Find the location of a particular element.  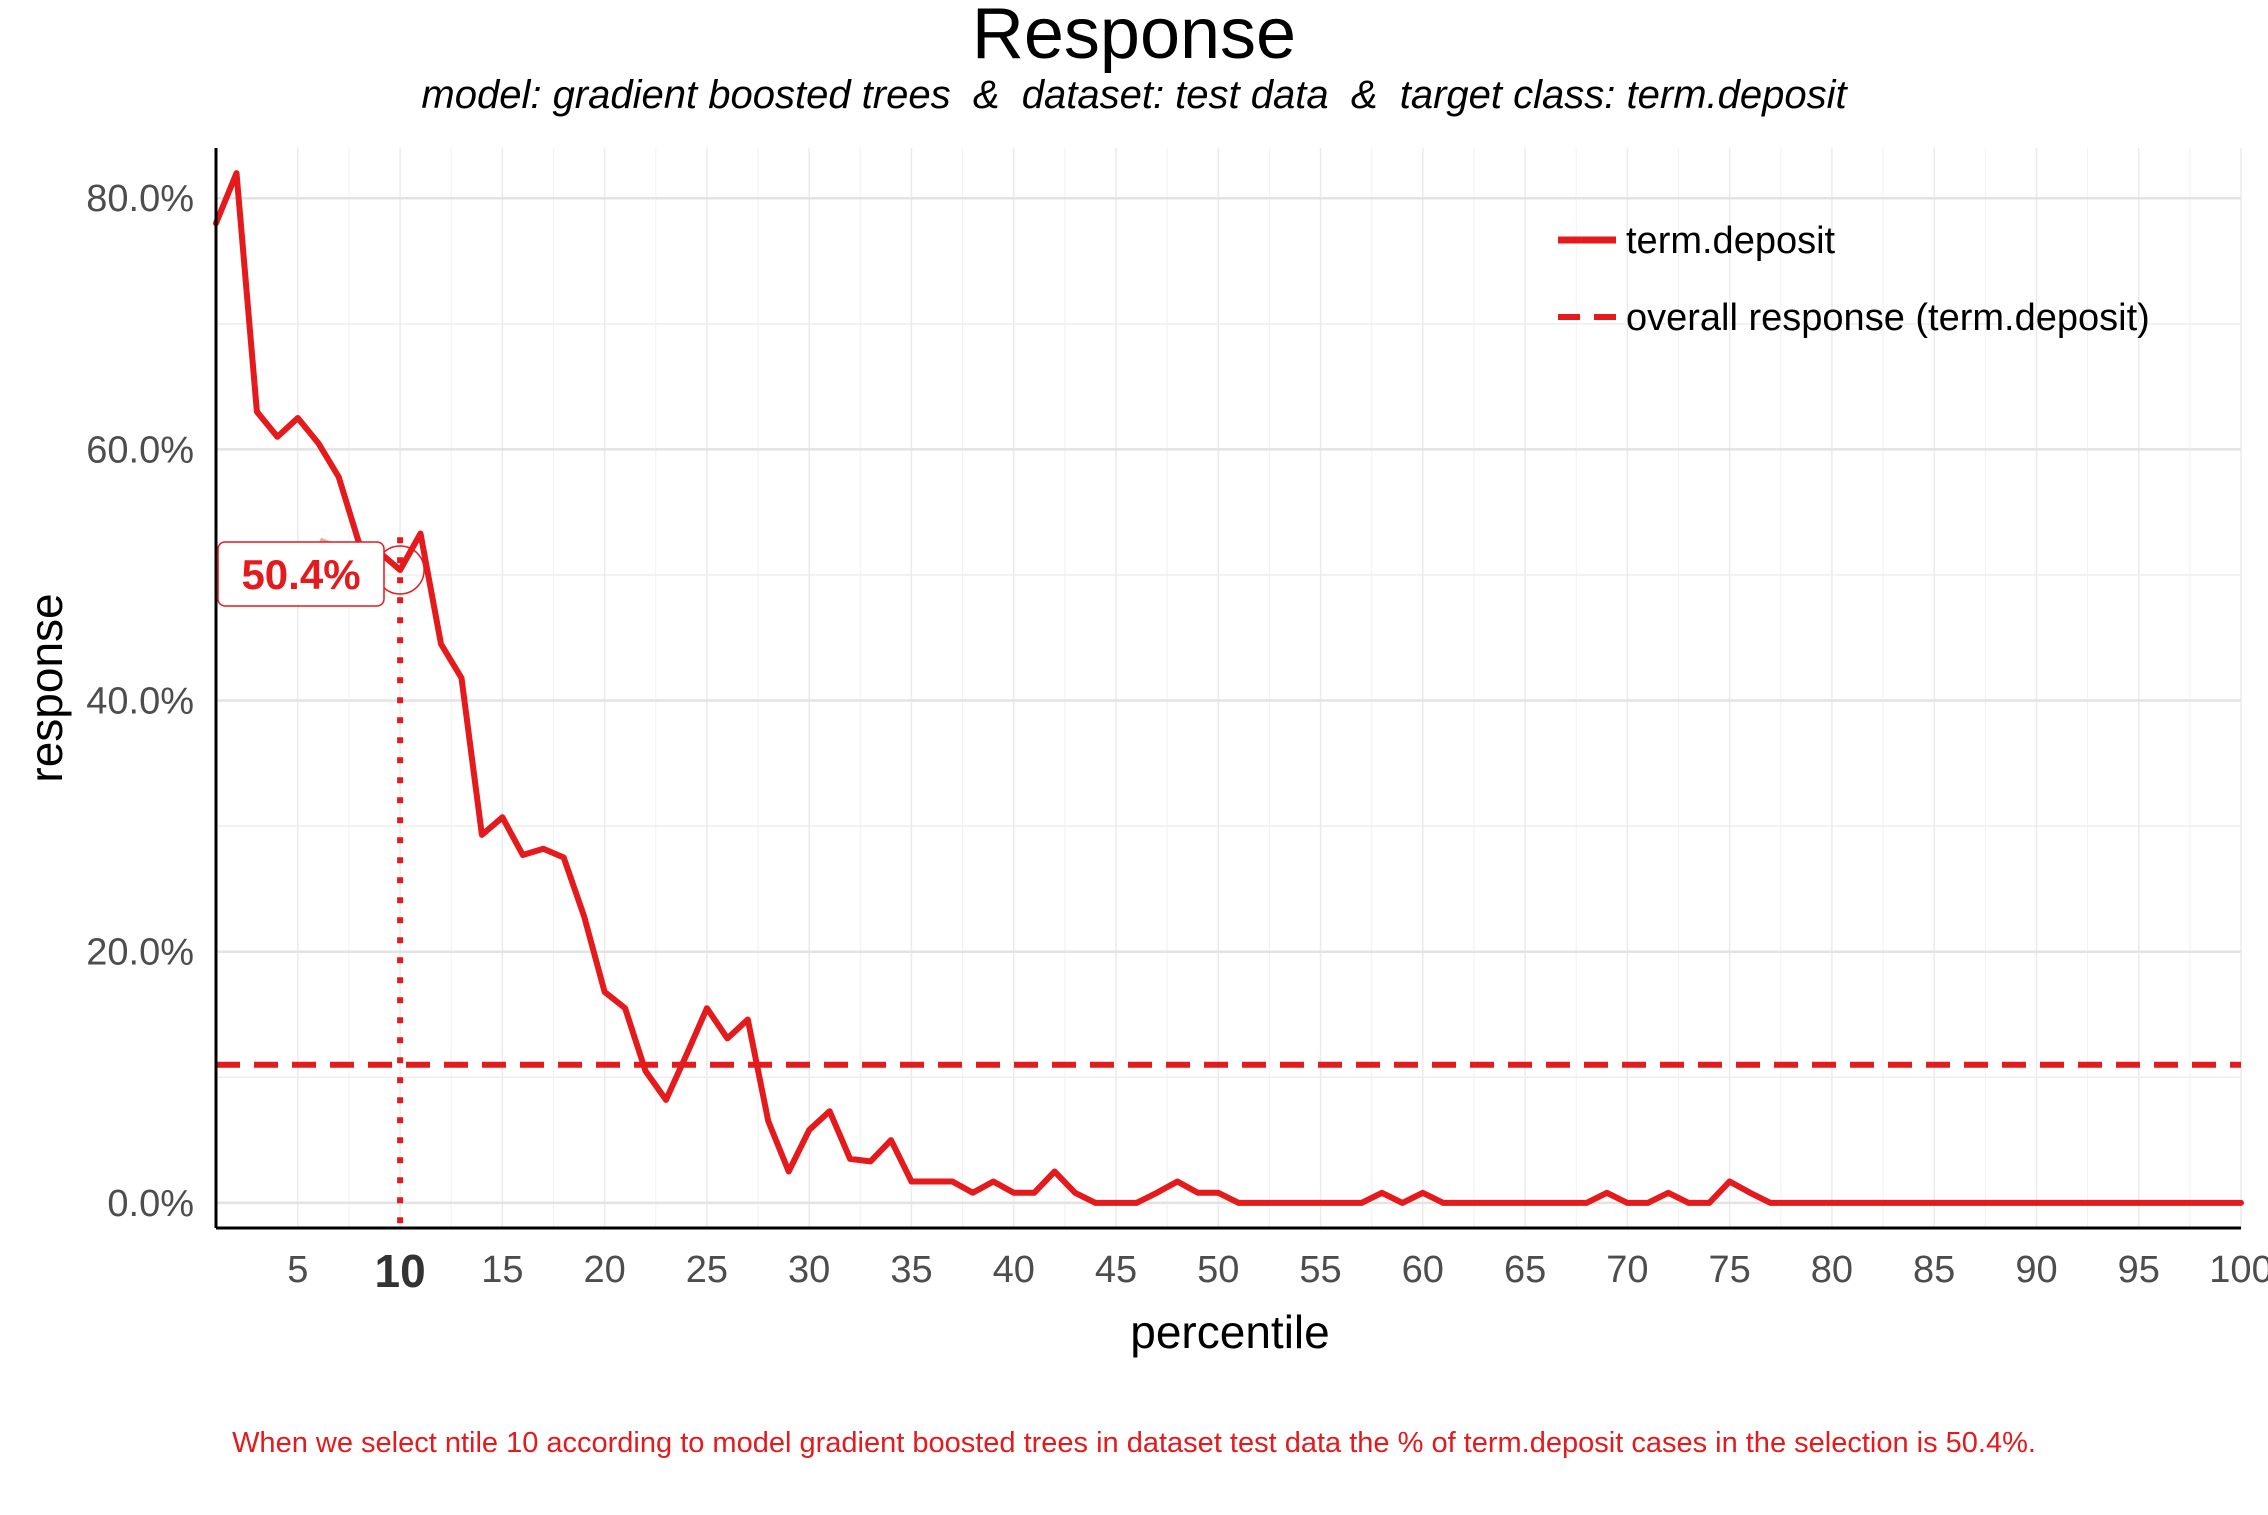

y-tick-label: 60.0% is located at coordinates (140, 450).